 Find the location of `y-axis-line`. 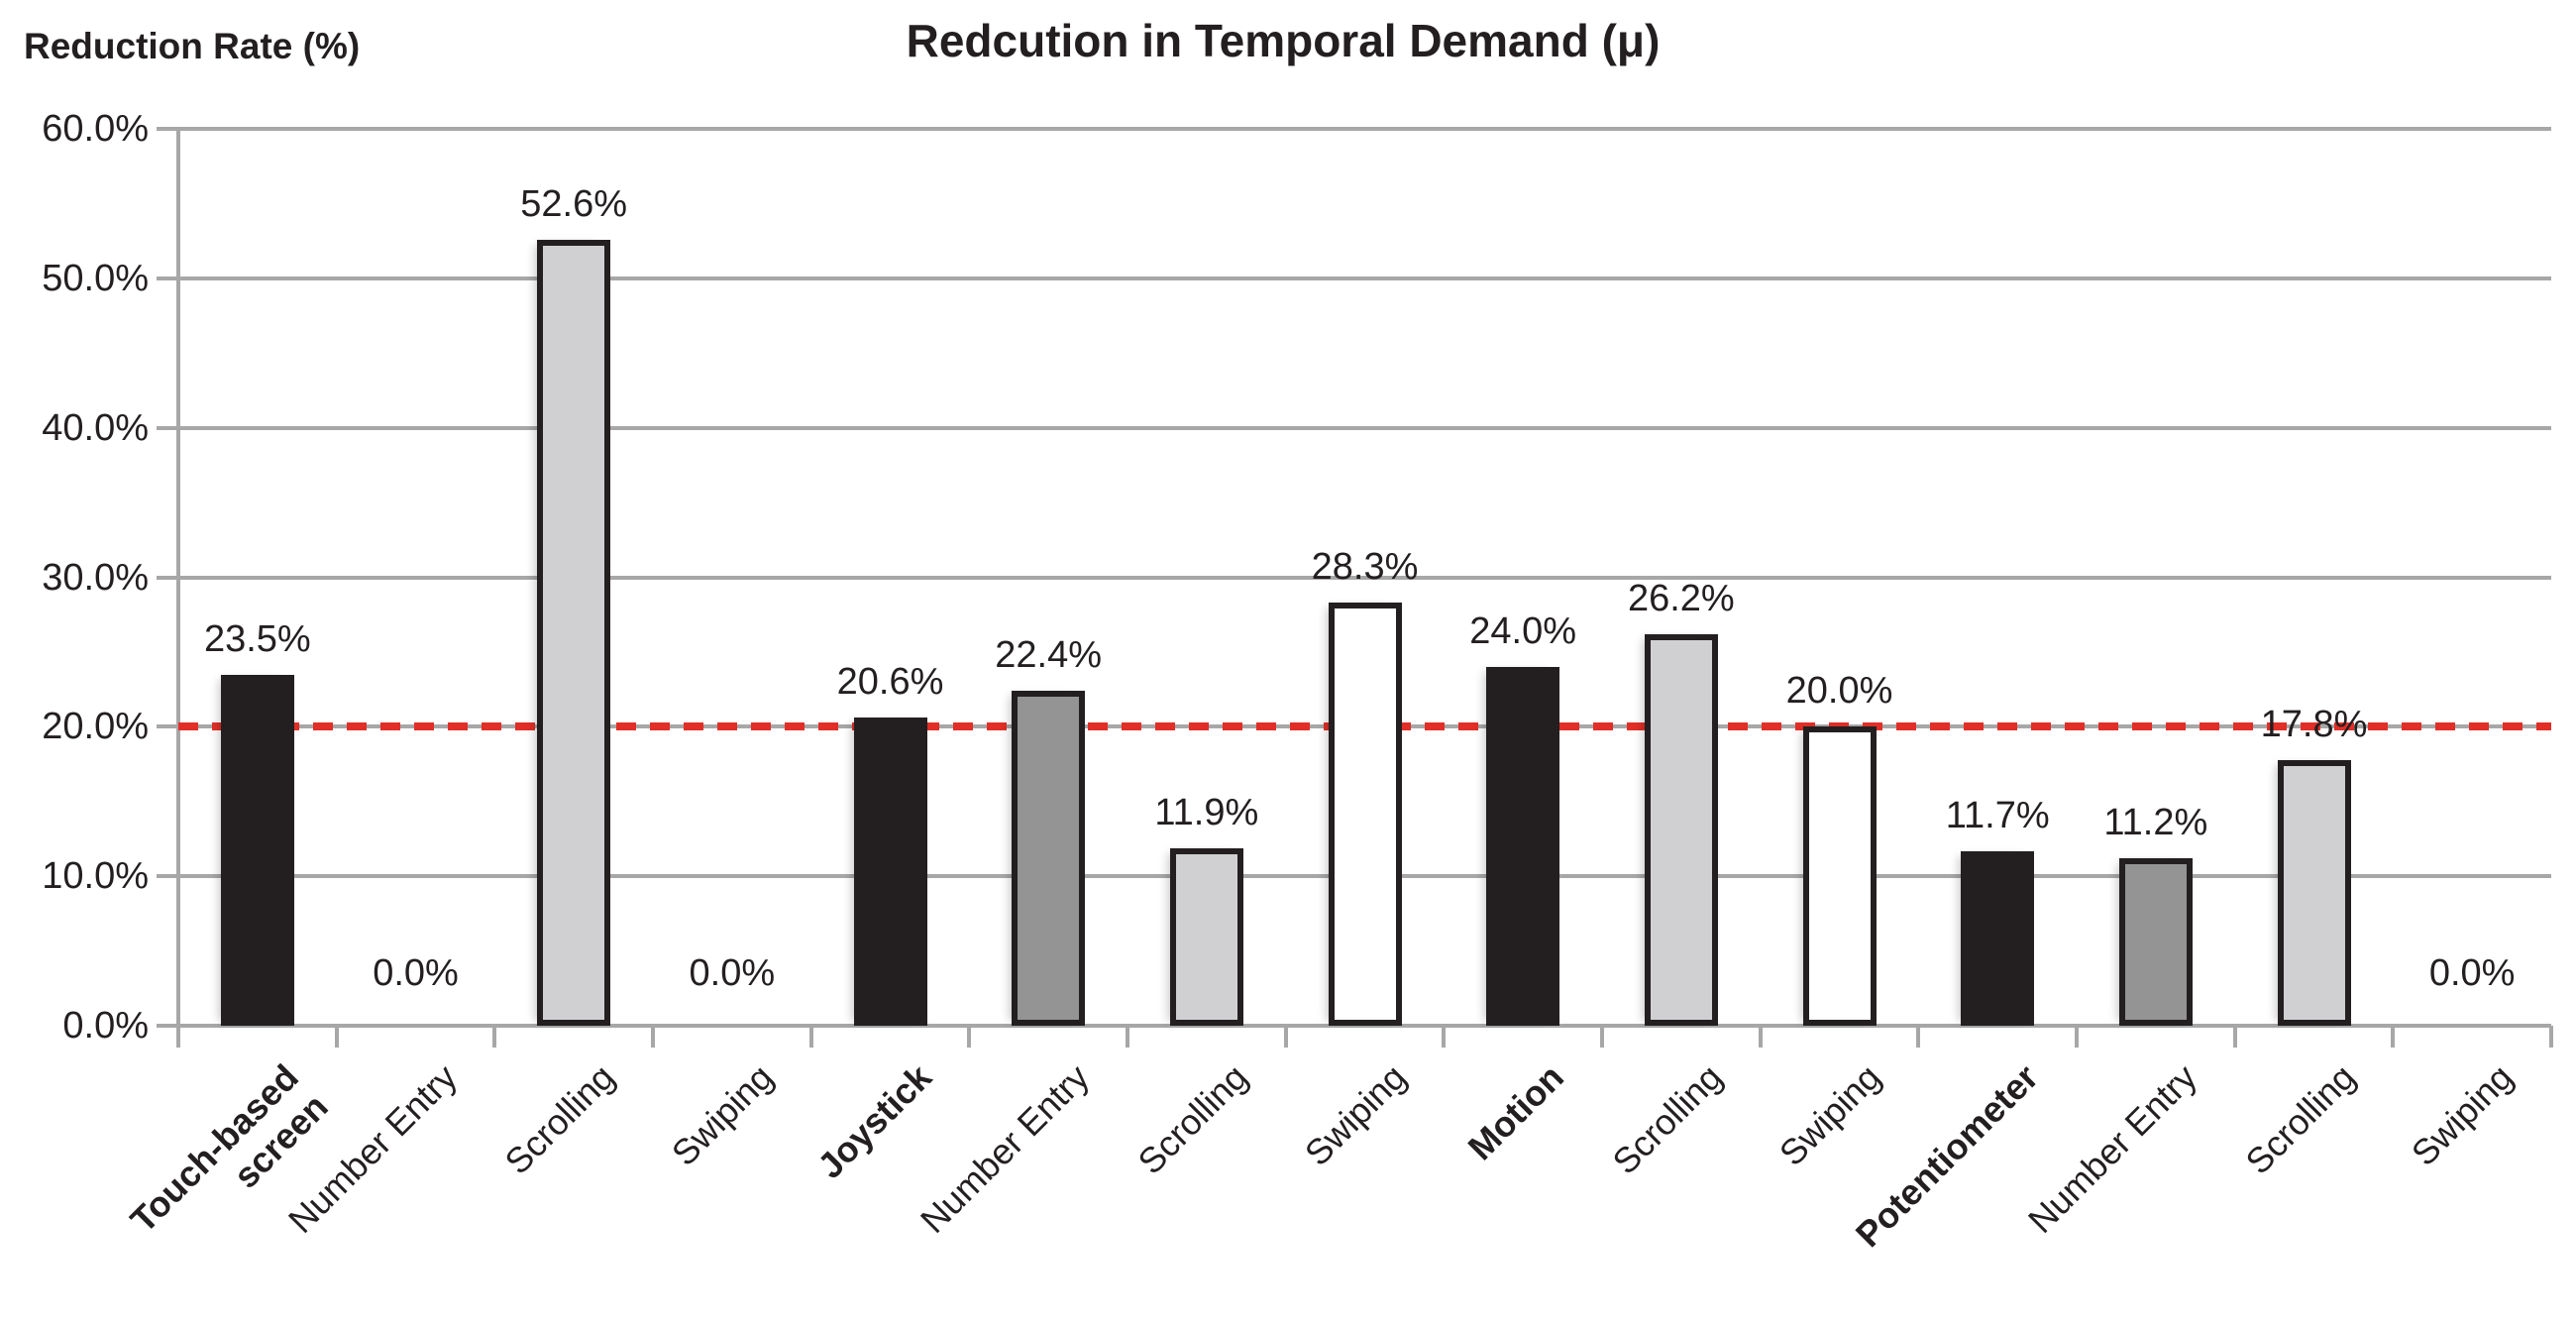

y-axis-line is located at coordinates (178, 577).